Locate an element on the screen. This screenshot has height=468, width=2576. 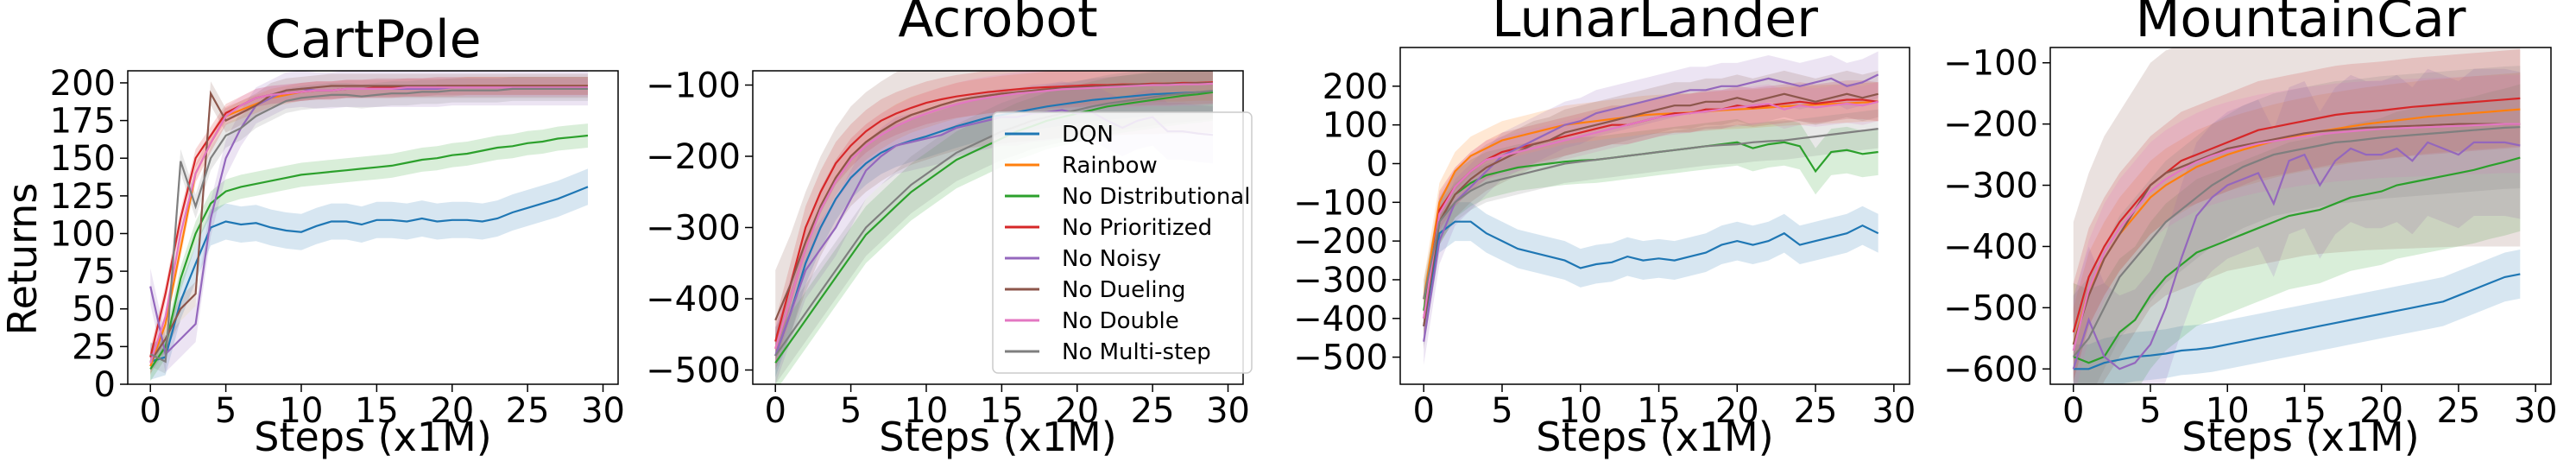
y-axis-title: Returns is located at coordinates (23, 259).